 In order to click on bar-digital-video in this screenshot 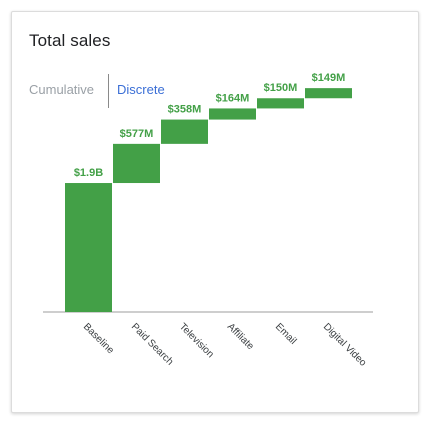, I will do `click(328, 93)`.